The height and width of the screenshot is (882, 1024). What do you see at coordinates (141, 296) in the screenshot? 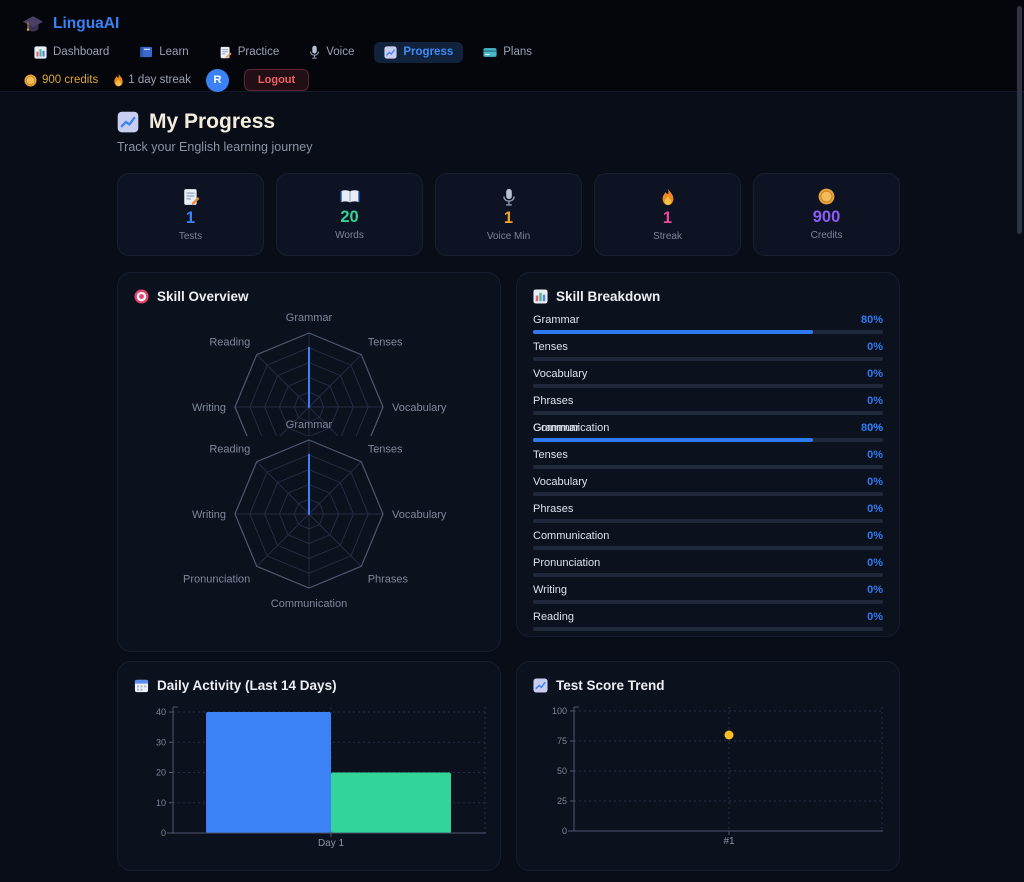
I see `target-icon` at bounding box center [141, 296].